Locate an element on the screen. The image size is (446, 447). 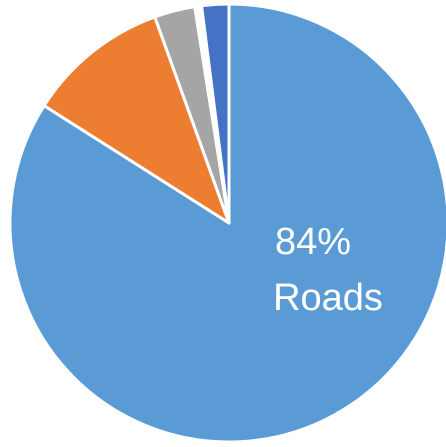
pie-slice is located at coordinates (215, 113).